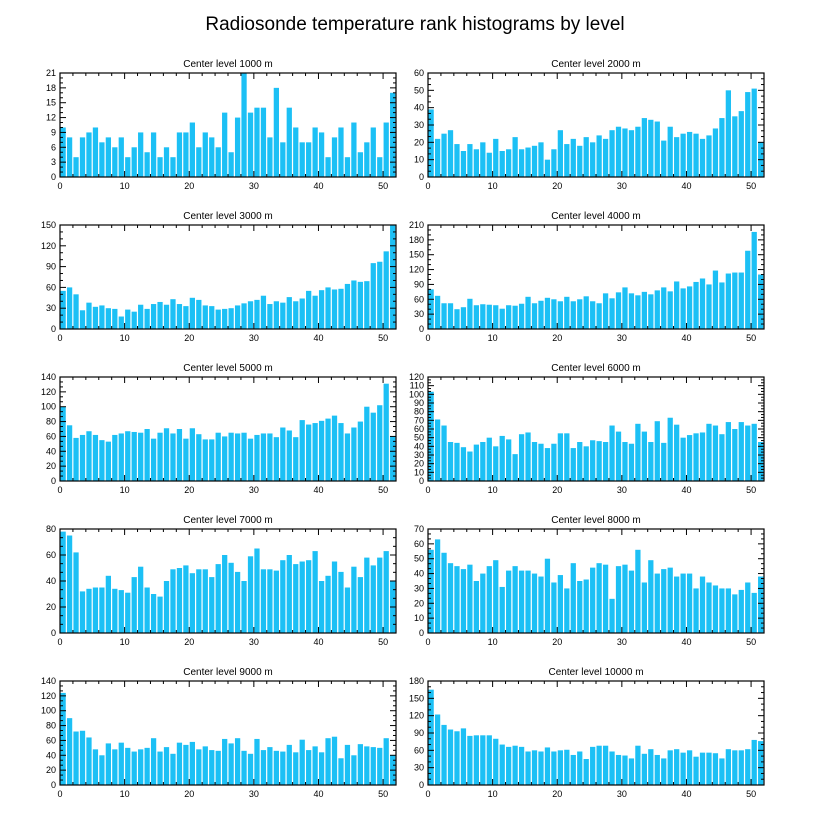 The image size is (822, 824). Describe the element at coordinates (189, 794) in the screenshot. I see `x-tick-label: 20` at that location.